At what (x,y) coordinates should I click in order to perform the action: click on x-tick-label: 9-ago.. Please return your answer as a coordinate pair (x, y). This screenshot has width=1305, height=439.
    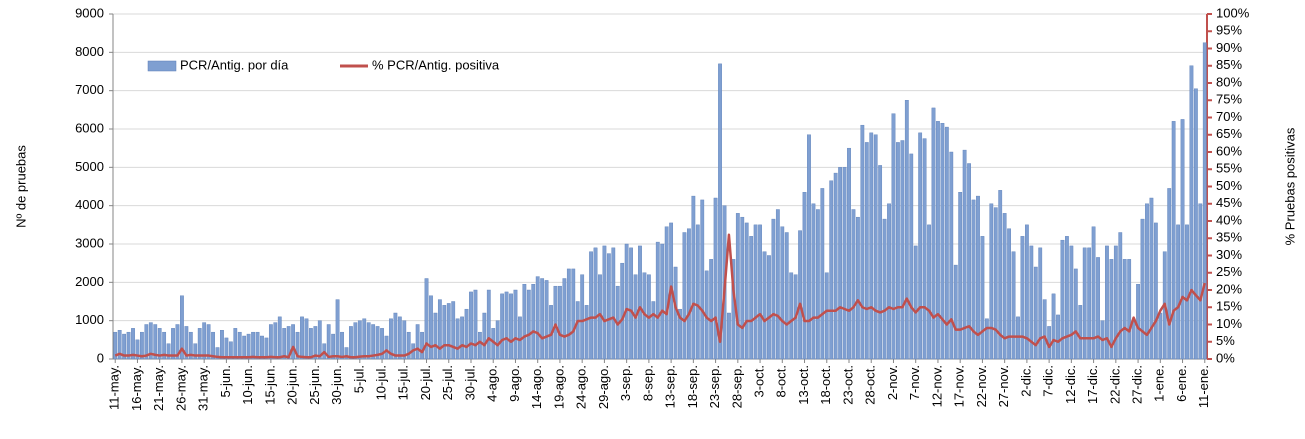
    Looking at the image, I should click on (514, 383).